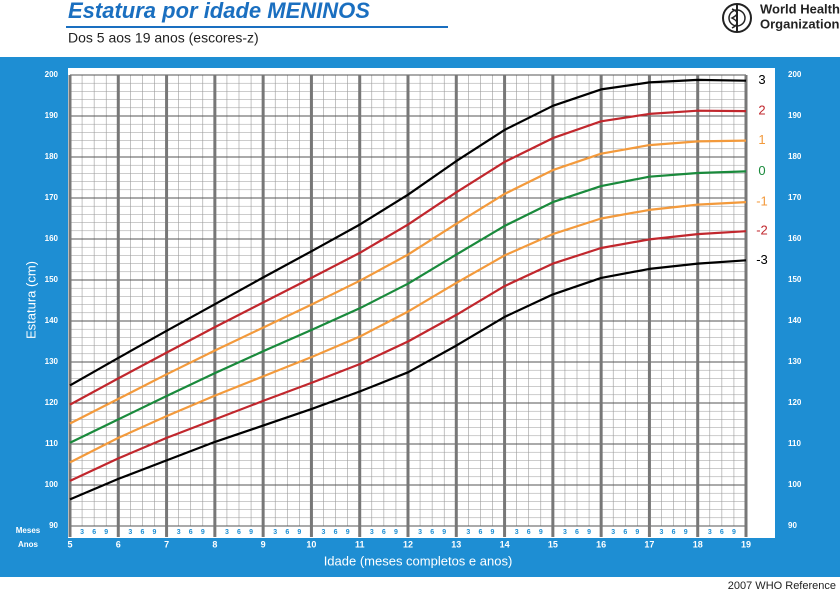 This screenshot has width=840, height=593. What do you see at coordinates (214, 544) in the screenshot?
I see `x-tick-label: 8` at bounding box center [214, 544].